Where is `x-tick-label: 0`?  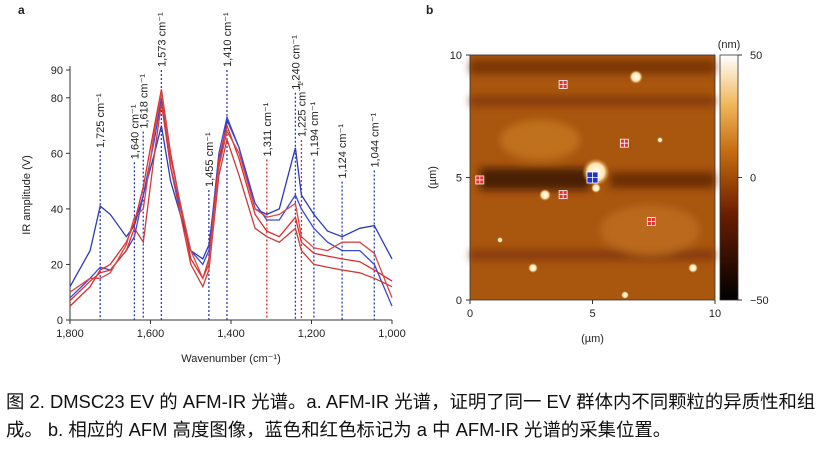
x-tick-label: 0 is located at coordinates (470, 314).